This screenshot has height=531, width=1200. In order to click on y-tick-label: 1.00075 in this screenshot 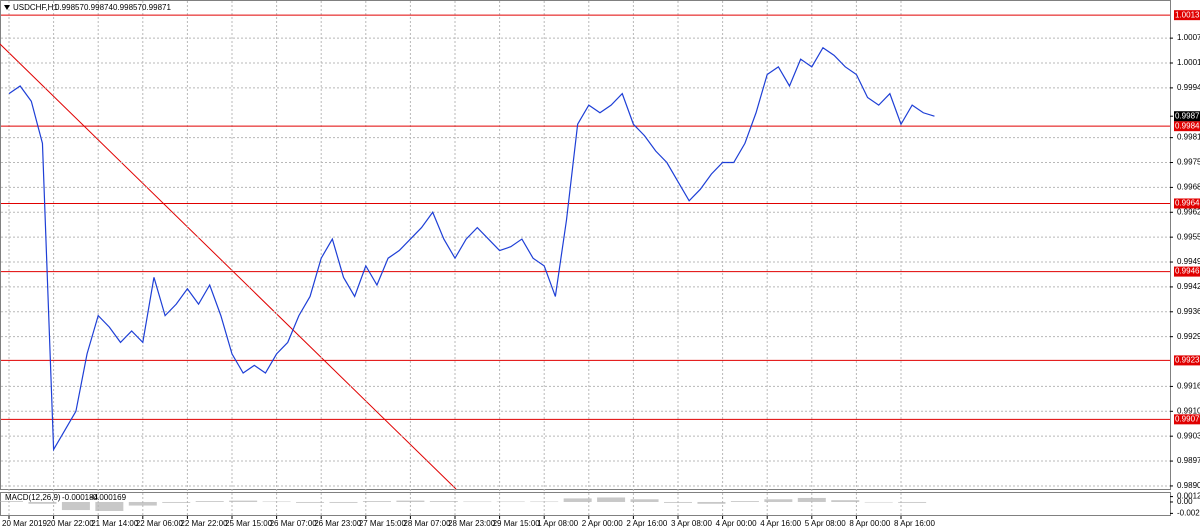, I will do `click(1188, 37)`.